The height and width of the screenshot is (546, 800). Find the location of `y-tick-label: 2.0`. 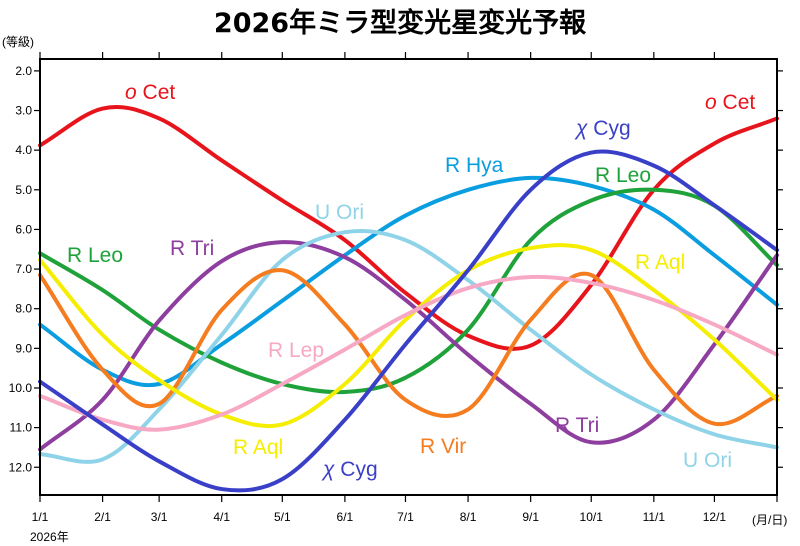

y-tick-label: 2.0 is located at coordinates (23, 71).